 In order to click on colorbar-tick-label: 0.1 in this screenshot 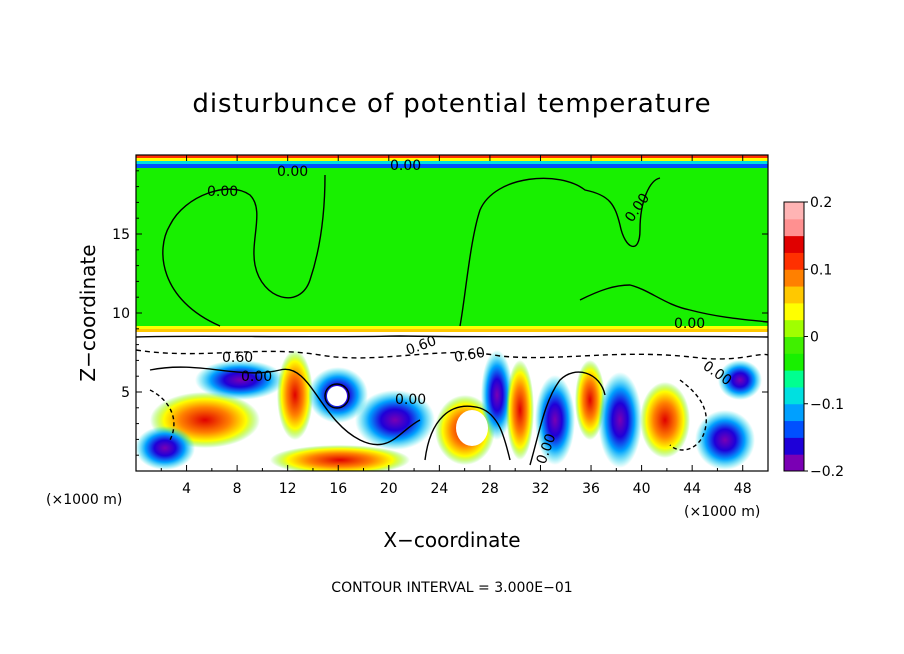, I will do `click(821, 270)`.